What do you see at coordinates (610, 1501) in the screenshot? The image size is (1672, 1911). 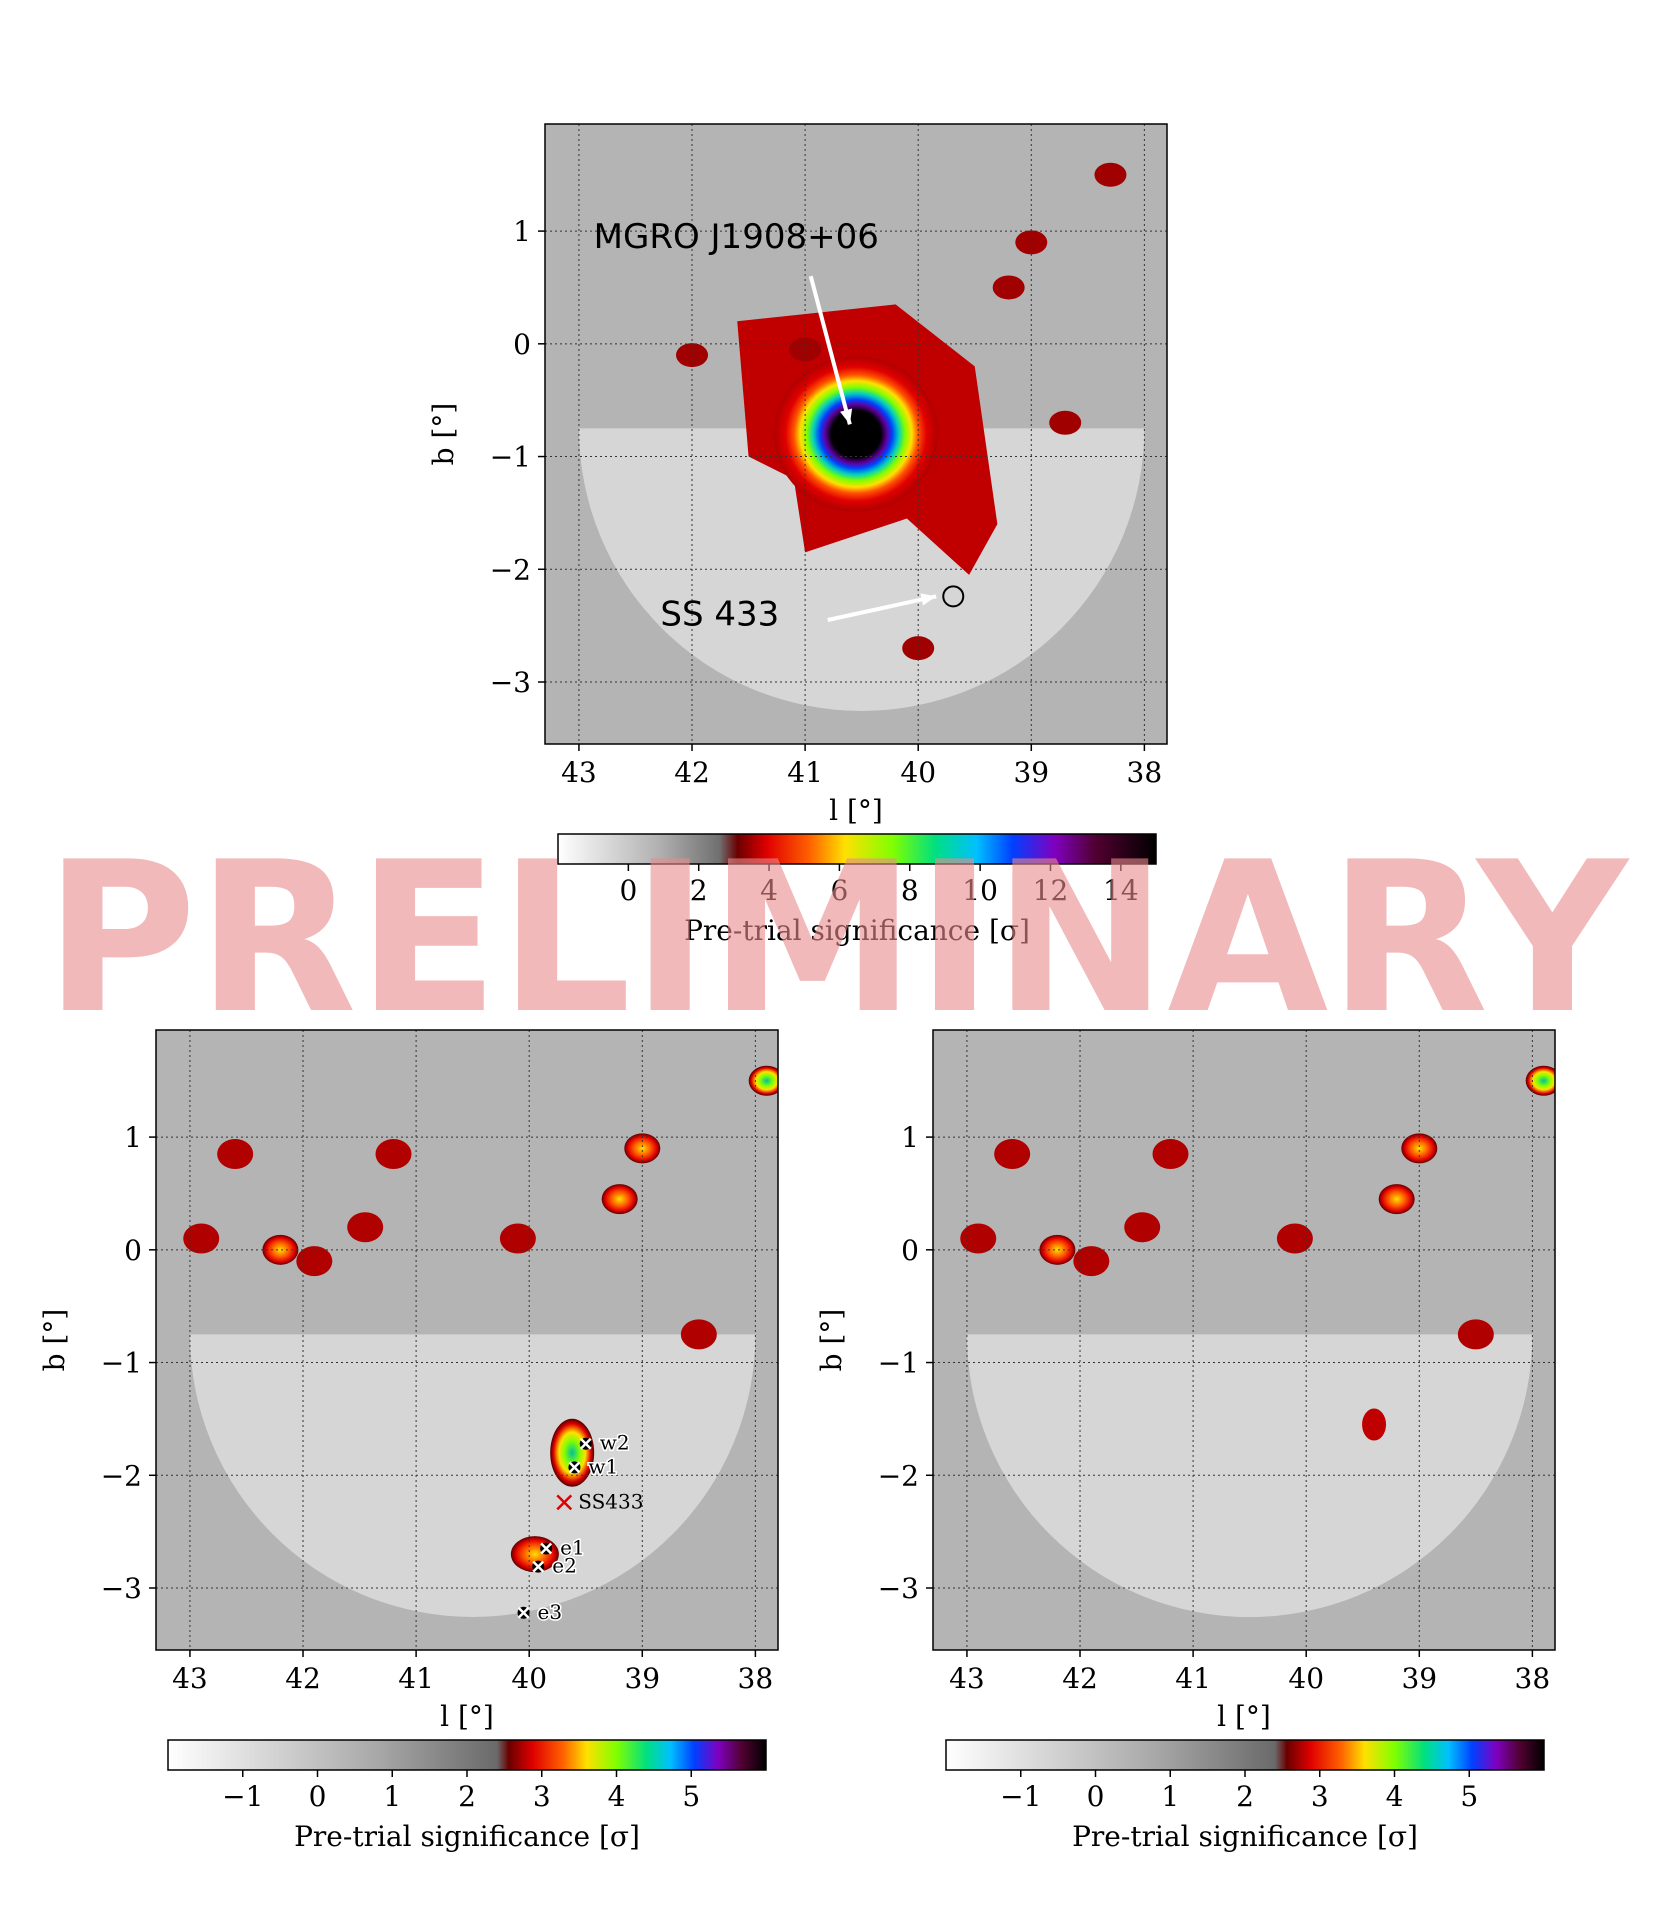 I see `marker-label-SS433: SS433` at bounding box center [610, 1501].